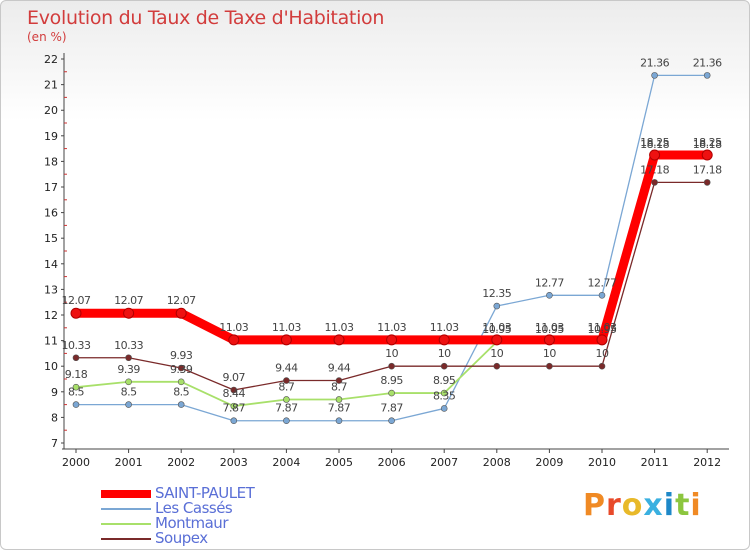 Image resolution: width=750 pixels, height=550 pixels. Describe the element at coordinates (129, 462) in the screenshot. I see `x-tick-label: 2001` at that location.